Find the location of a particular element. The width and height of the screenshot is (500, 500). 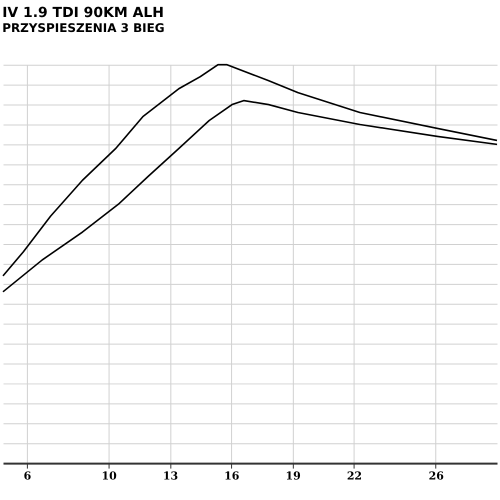

x-tick-label: 19 is located at coordinates (293, 476).